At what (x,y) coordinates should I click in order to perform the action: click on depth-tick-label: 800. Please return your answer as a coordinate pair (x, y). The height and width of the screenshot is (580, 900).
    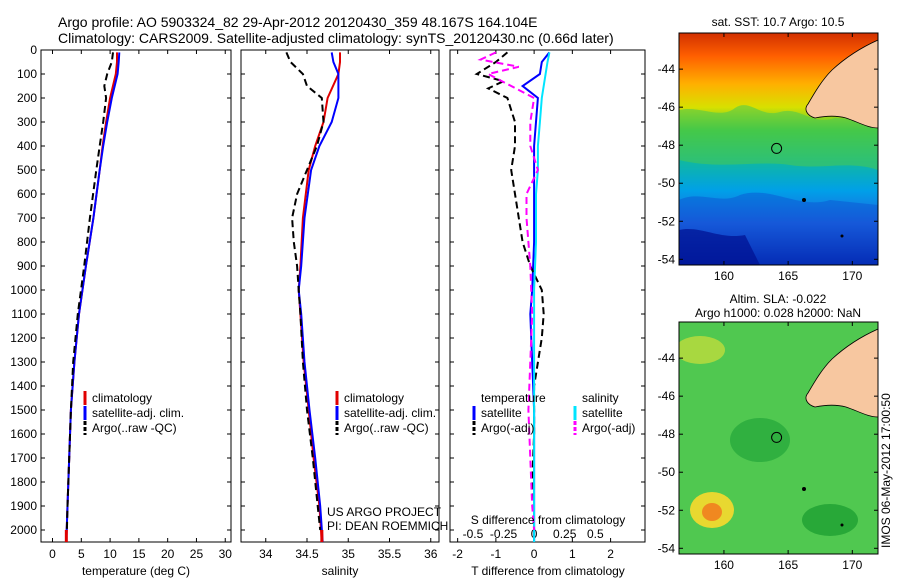
    Looking at the image, I should click on (27, 242).